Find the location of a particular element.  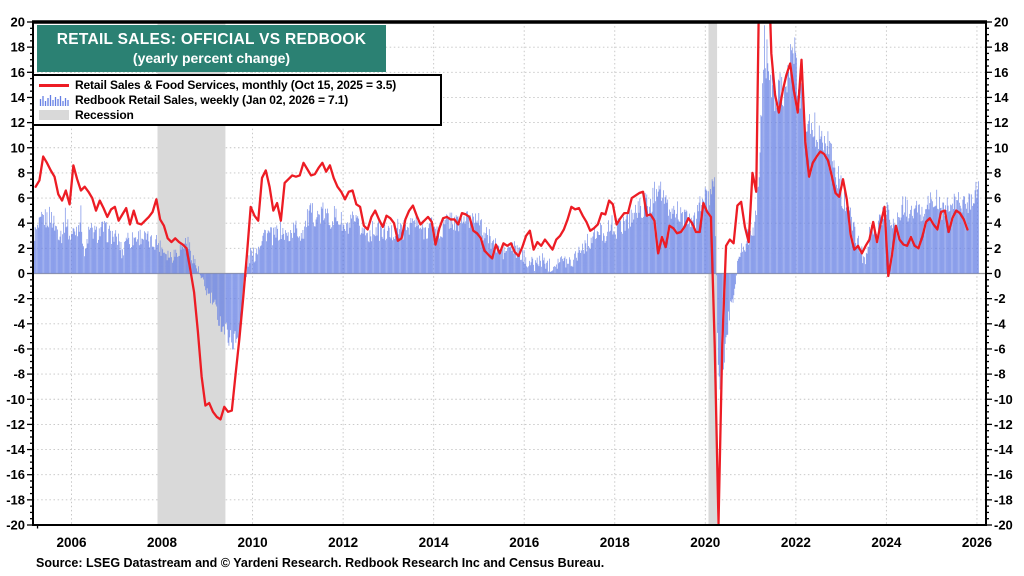

red-line-sample-icon is located at coordinates (54, 85).